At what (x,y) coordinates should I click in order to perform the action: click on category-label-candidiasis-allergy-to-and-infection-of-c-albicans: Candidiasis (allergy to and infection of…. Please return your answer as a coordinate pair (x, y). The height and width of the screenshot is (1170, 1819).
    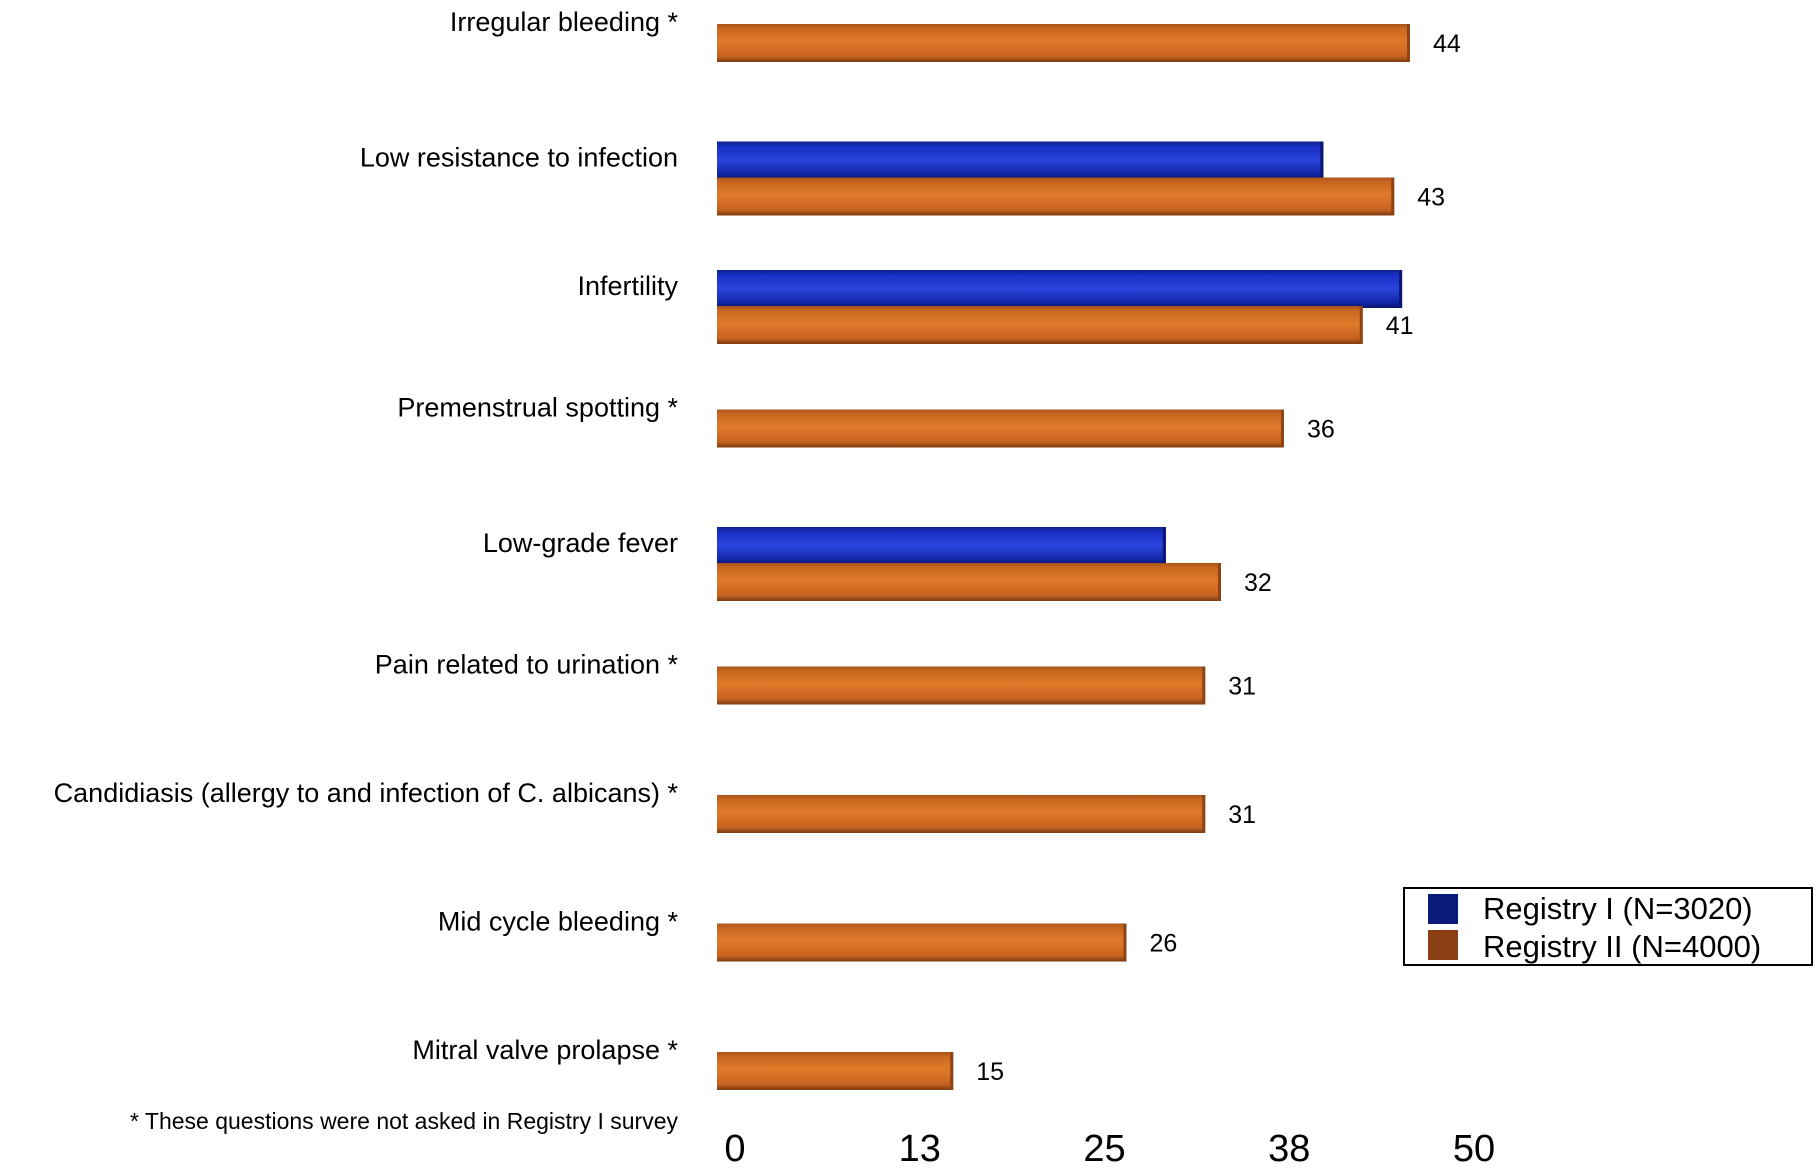
    Looking at the image, I should click on (366, 793).